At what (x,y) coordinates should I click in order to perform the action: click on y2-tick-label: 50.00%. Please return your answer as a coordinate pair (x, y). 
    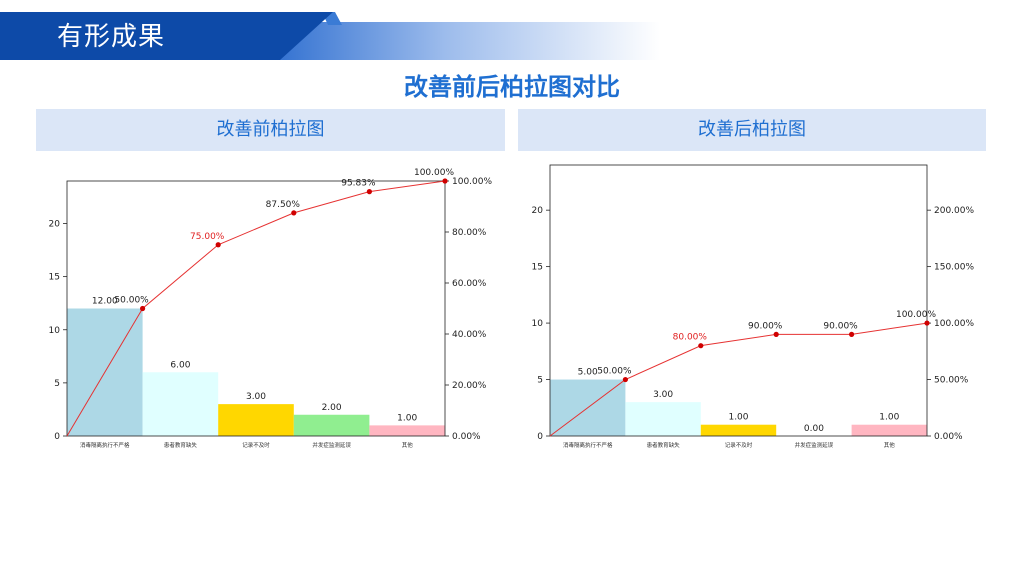
    Looking at the image, I should click on (951, 381).